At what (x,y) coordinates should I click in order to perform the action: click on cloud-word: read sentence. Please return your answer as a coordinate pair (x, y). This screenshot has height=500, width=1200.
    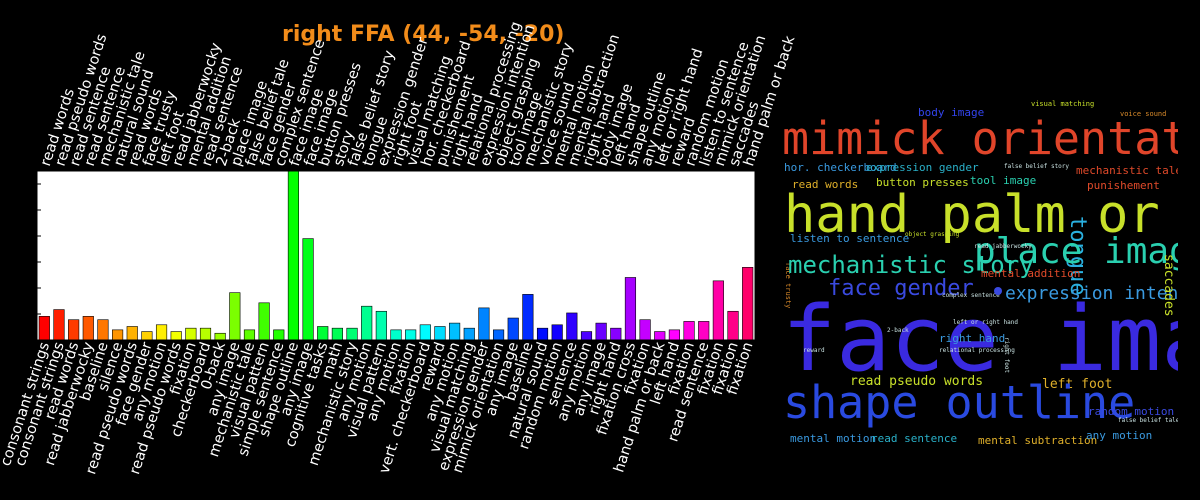
    Looking at the image, I should click on (914, 438).